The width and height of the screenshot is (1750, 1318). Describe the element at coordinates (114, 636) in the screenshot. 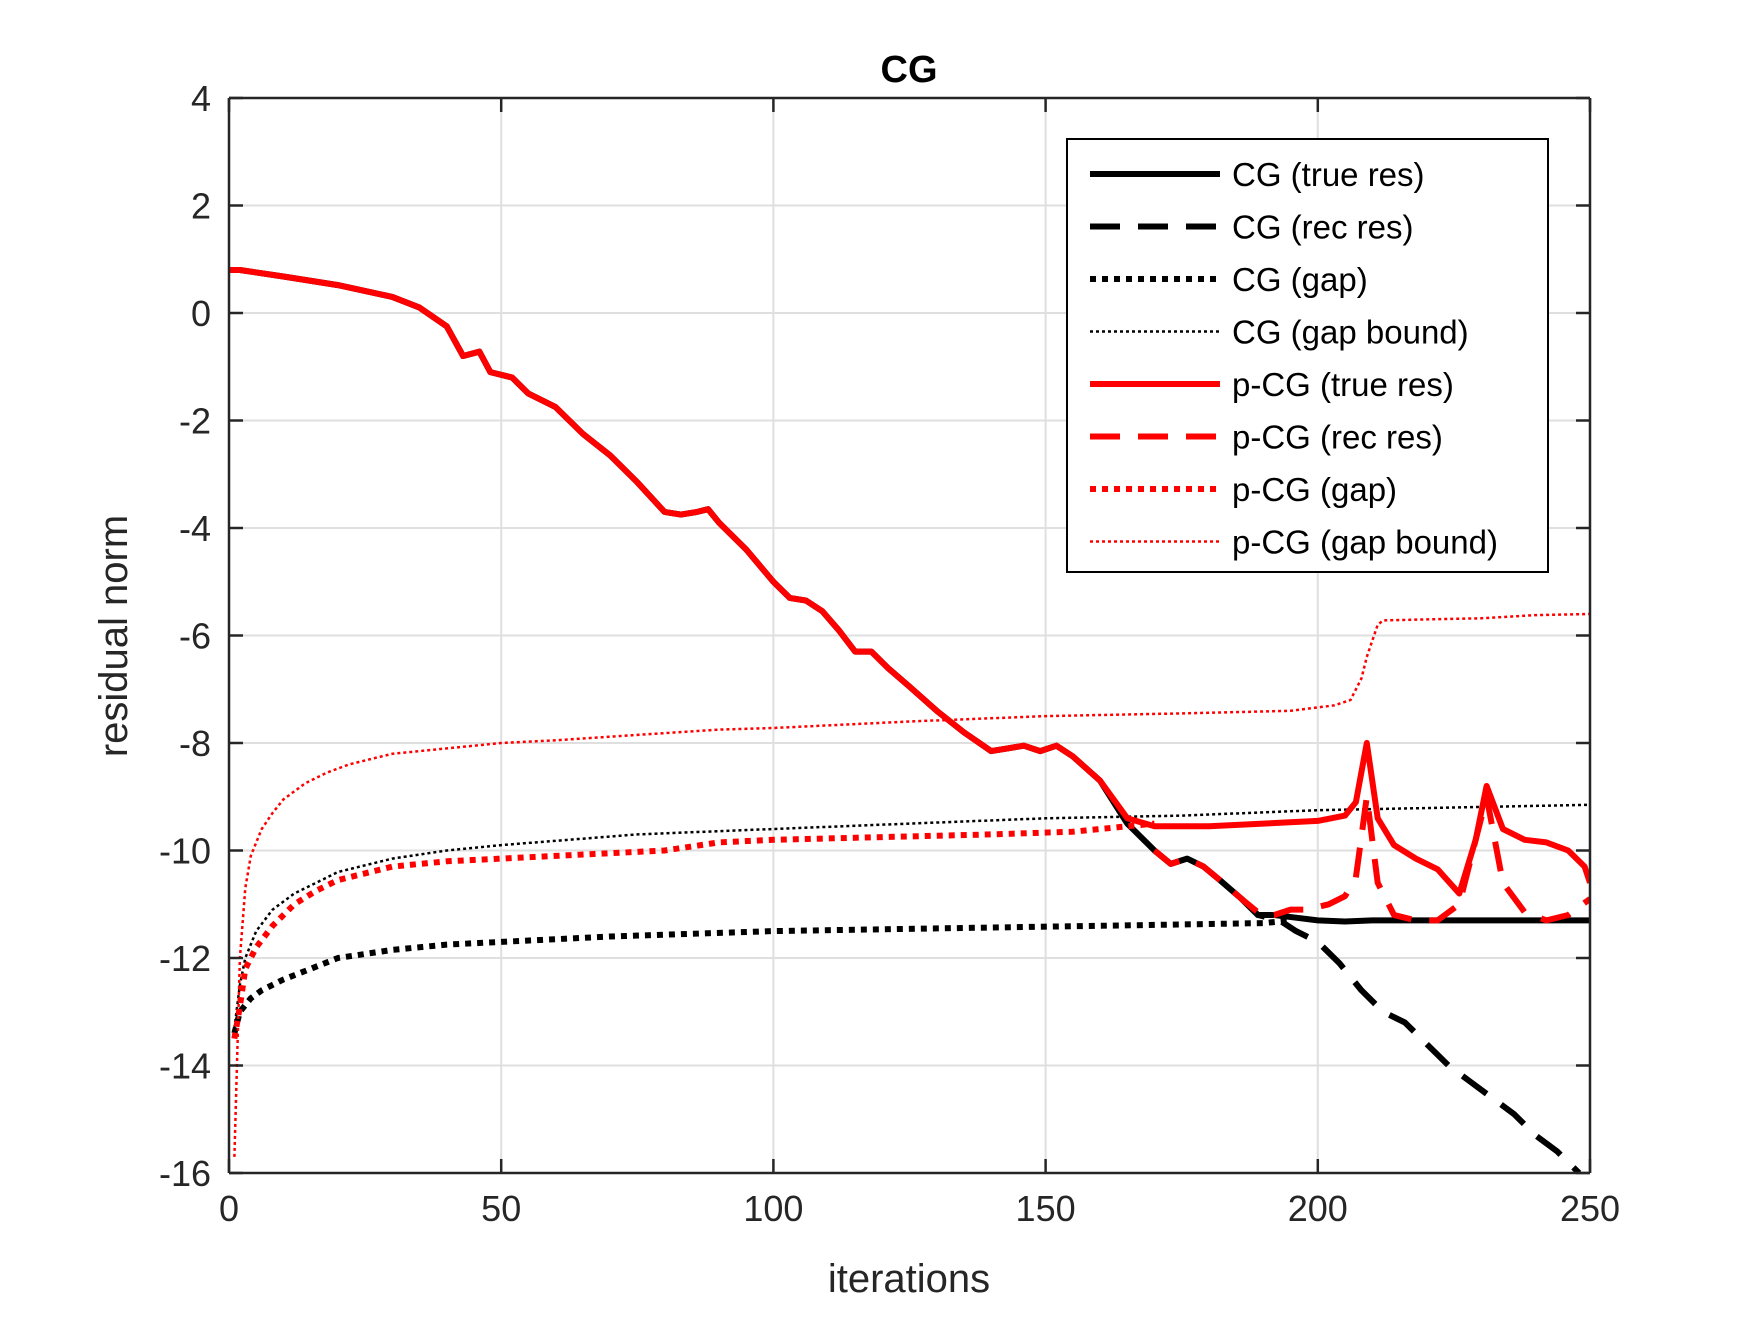

I see `y-axis-label: residual norm` at that location.